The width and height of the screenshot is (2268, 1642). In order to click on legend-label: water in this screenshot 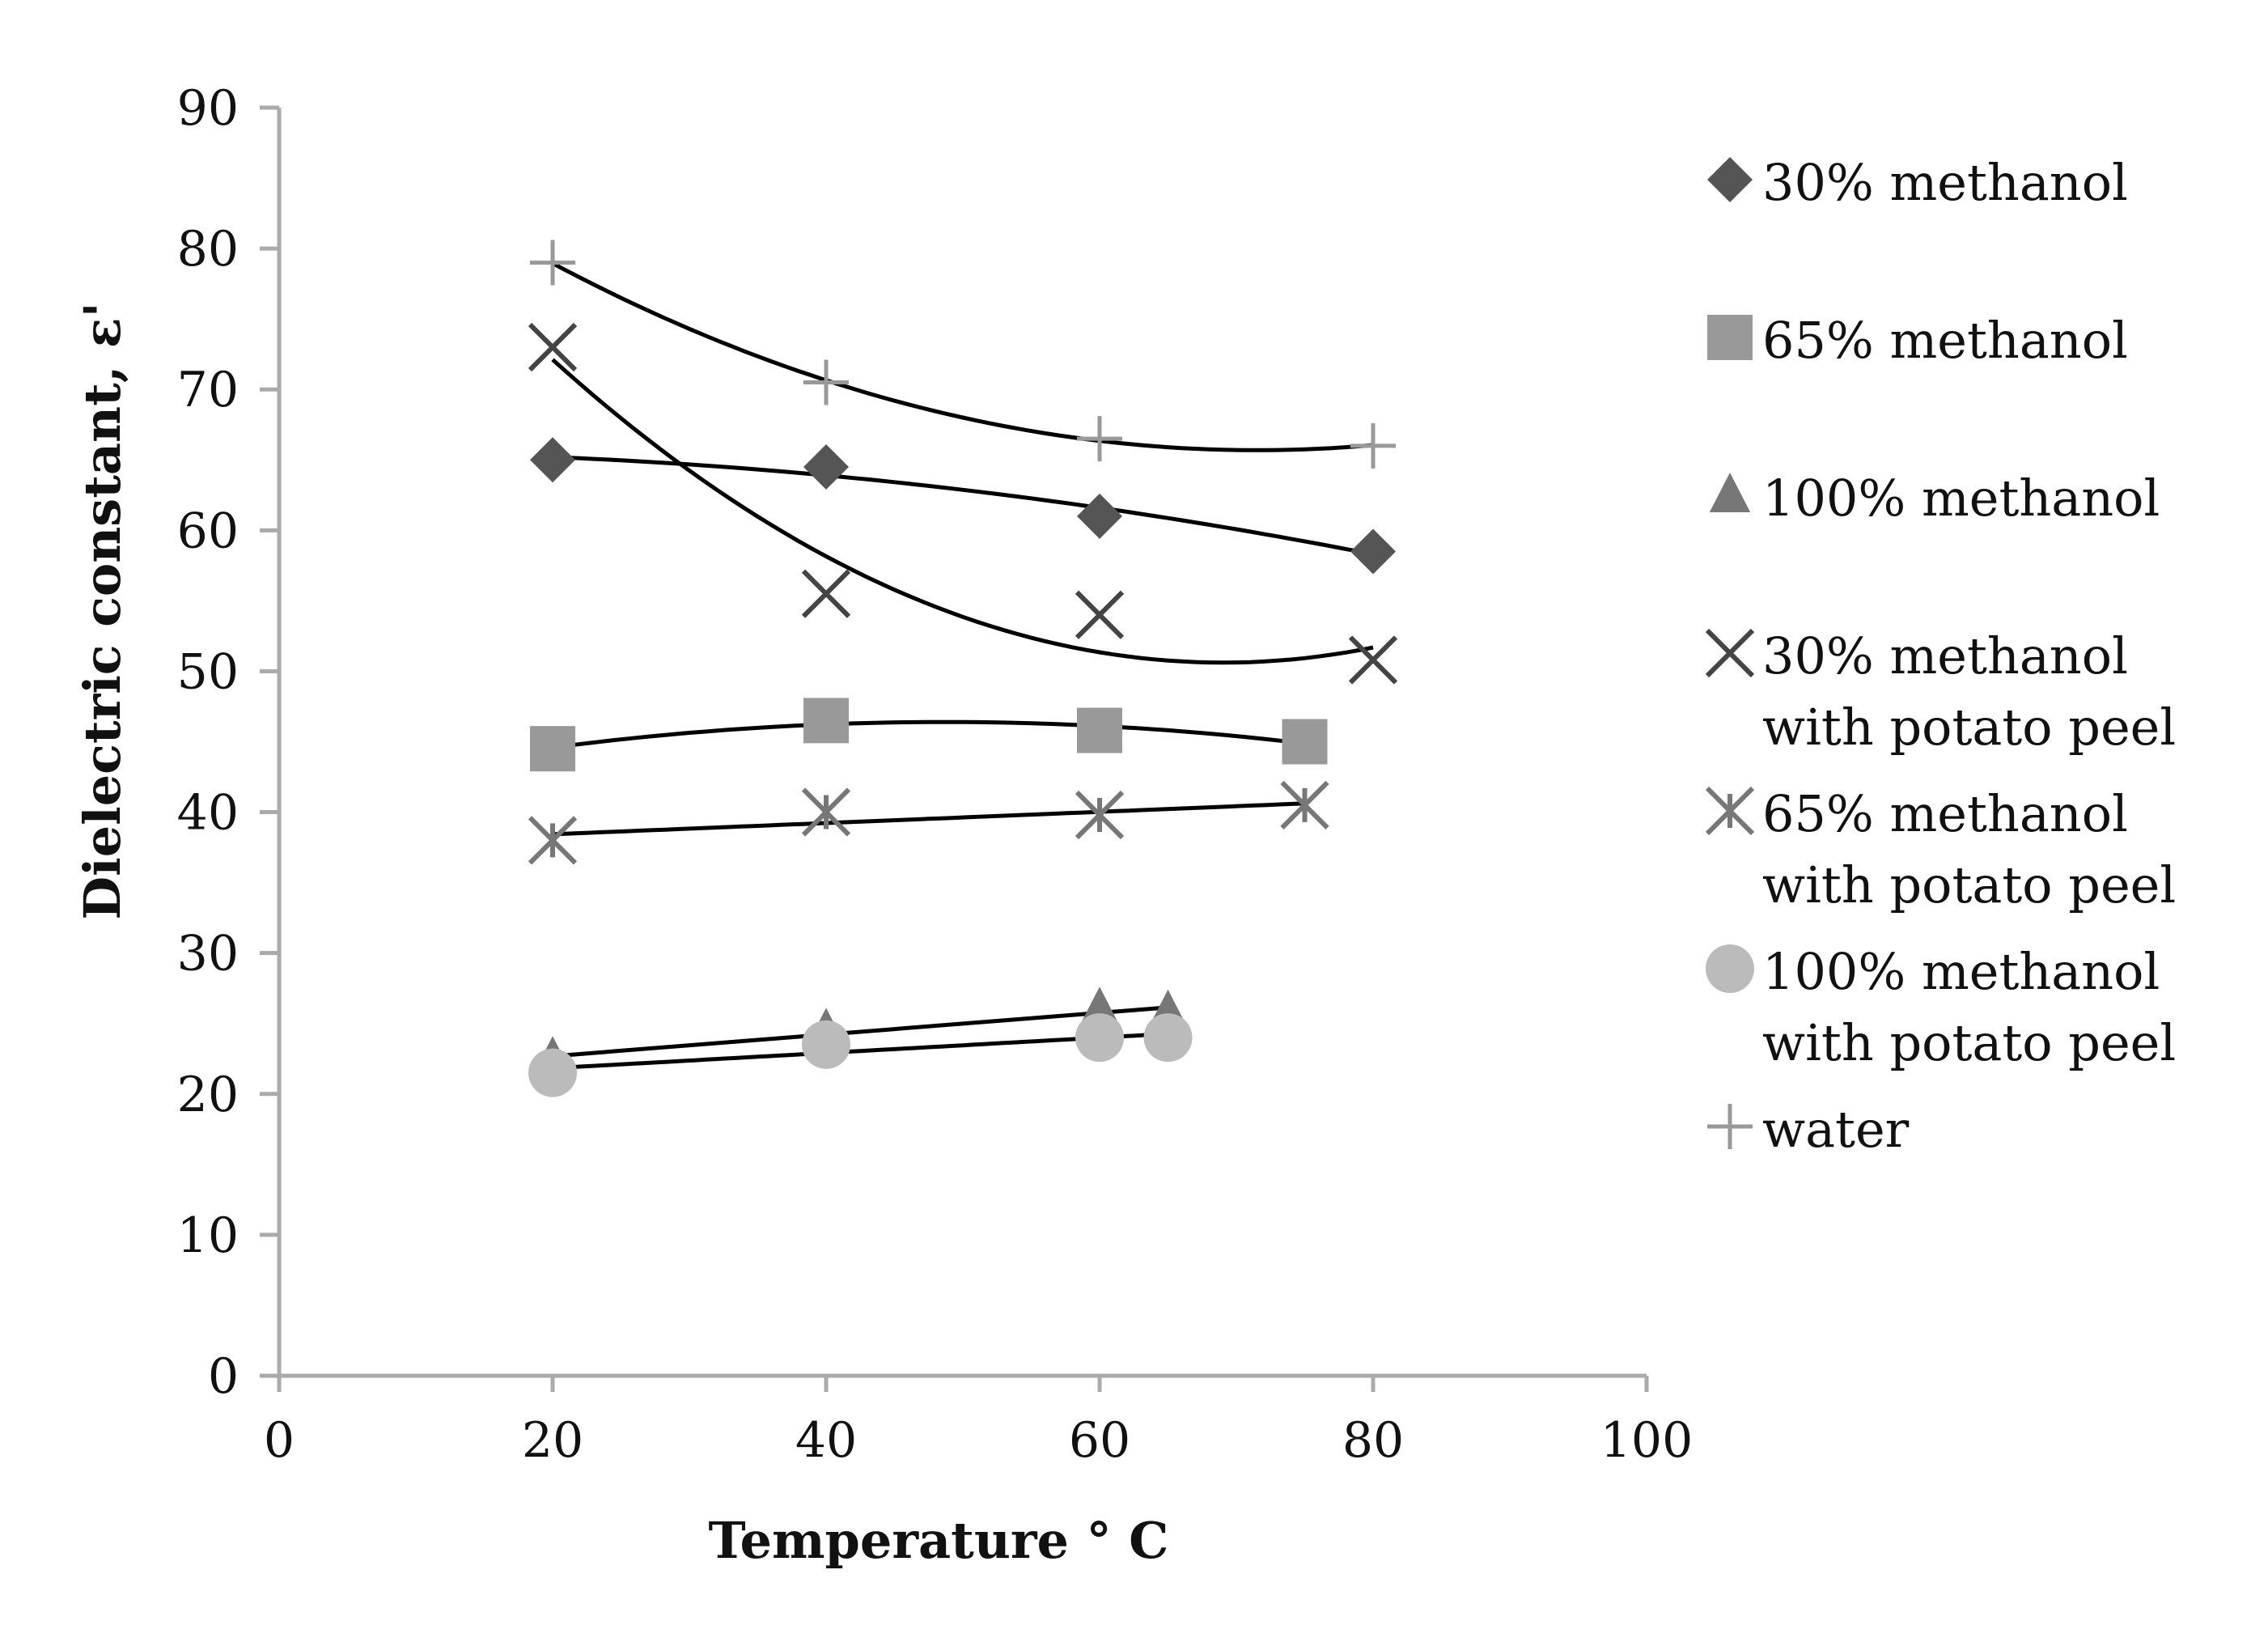, I will do `click(1836, 1130)`.